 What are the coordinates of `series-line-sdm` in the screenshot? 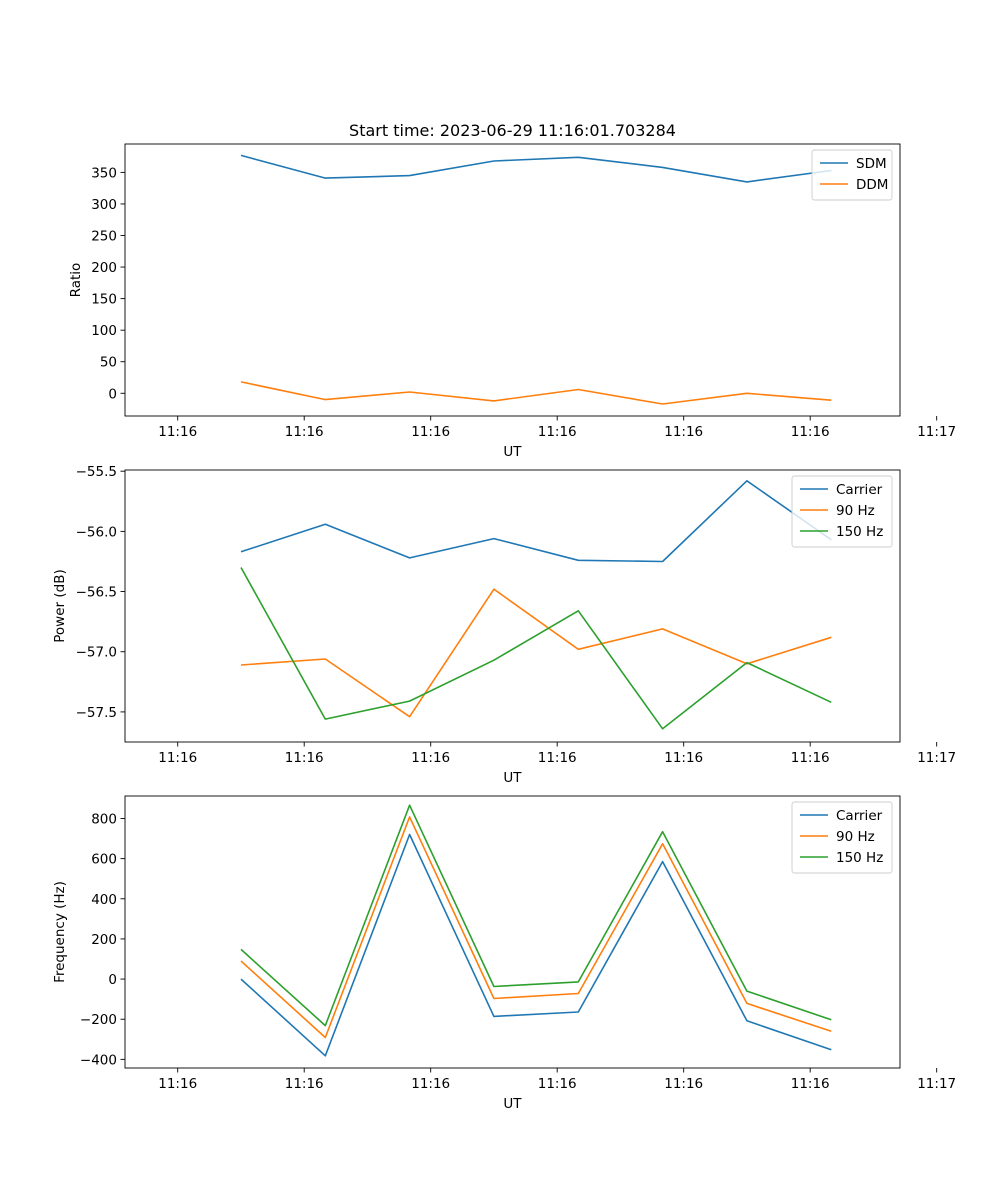 It's located at (536, 168).